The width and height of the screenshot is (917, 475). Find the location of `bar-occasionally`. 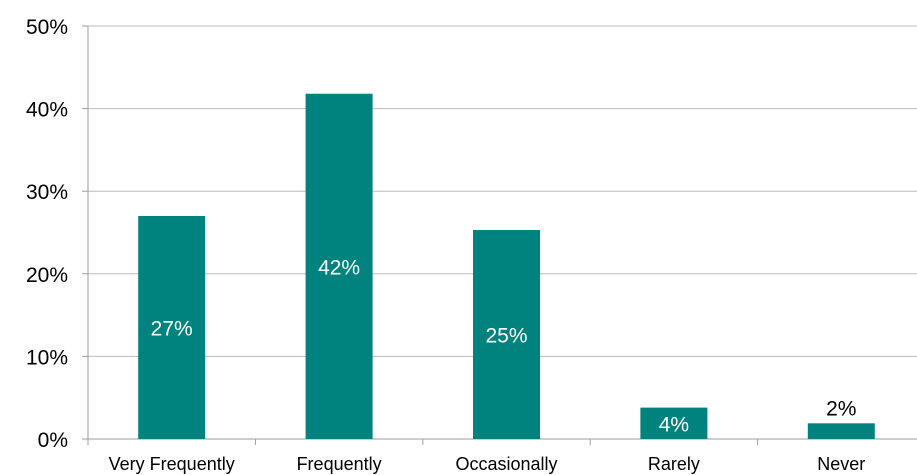

bar-occasionally is located at coordinates (506, 334).